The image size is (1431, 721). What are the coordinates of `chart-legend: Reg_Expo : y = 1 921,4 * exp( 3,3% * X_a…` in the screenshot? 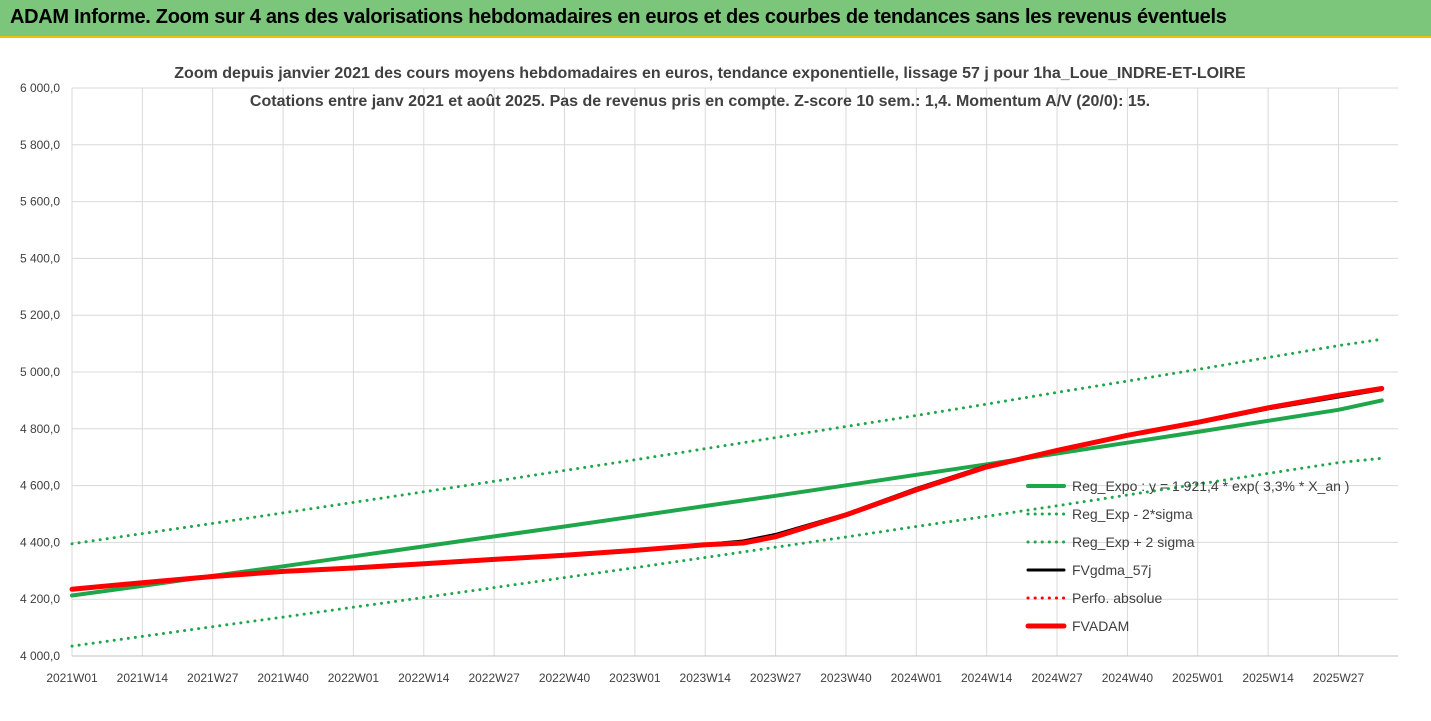 It's located at (1187, 556).